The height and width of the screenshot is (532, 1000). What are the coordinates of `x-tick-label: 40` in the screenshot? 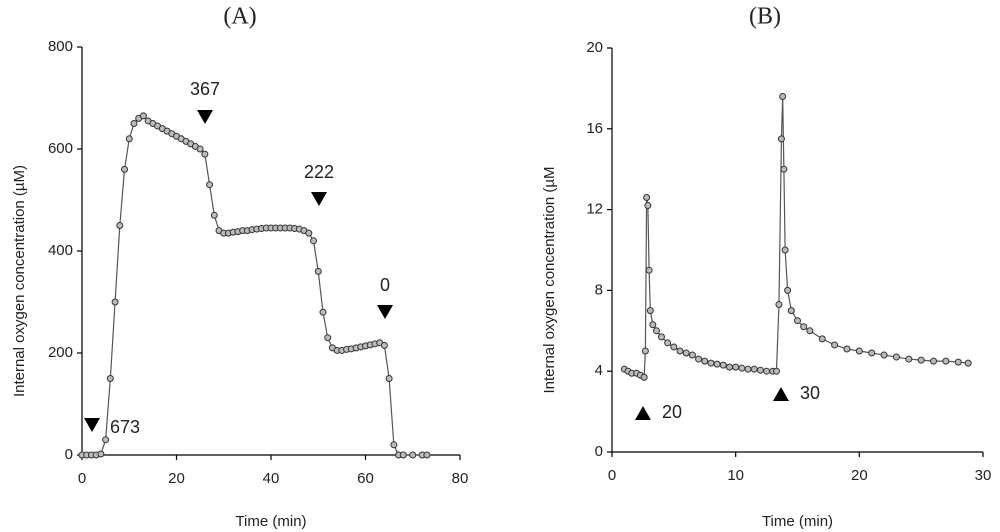 It's located at (271, 478).